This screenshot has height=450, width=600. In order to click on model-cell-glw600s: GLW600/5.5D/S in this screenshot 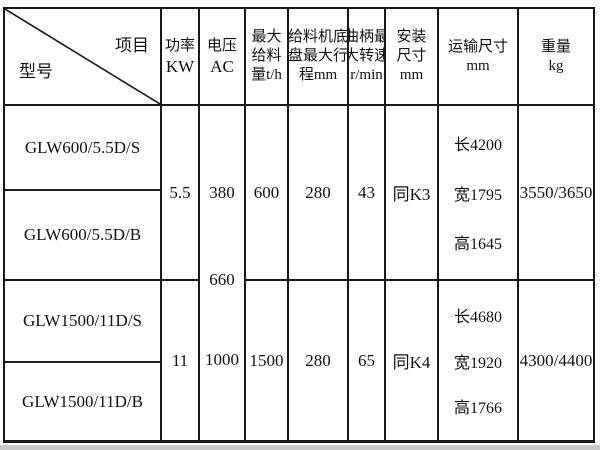, I will do `click(83, 148)`.